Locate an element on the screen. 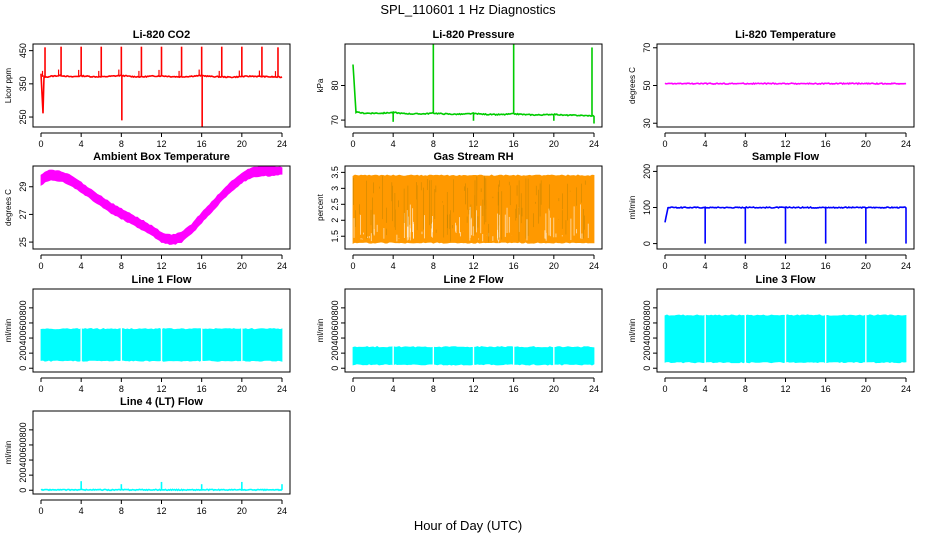 Image resolution: width=936 pixels, height=545 pixels. y-tick-label-0: 30 is located at coordinates (647, 123).